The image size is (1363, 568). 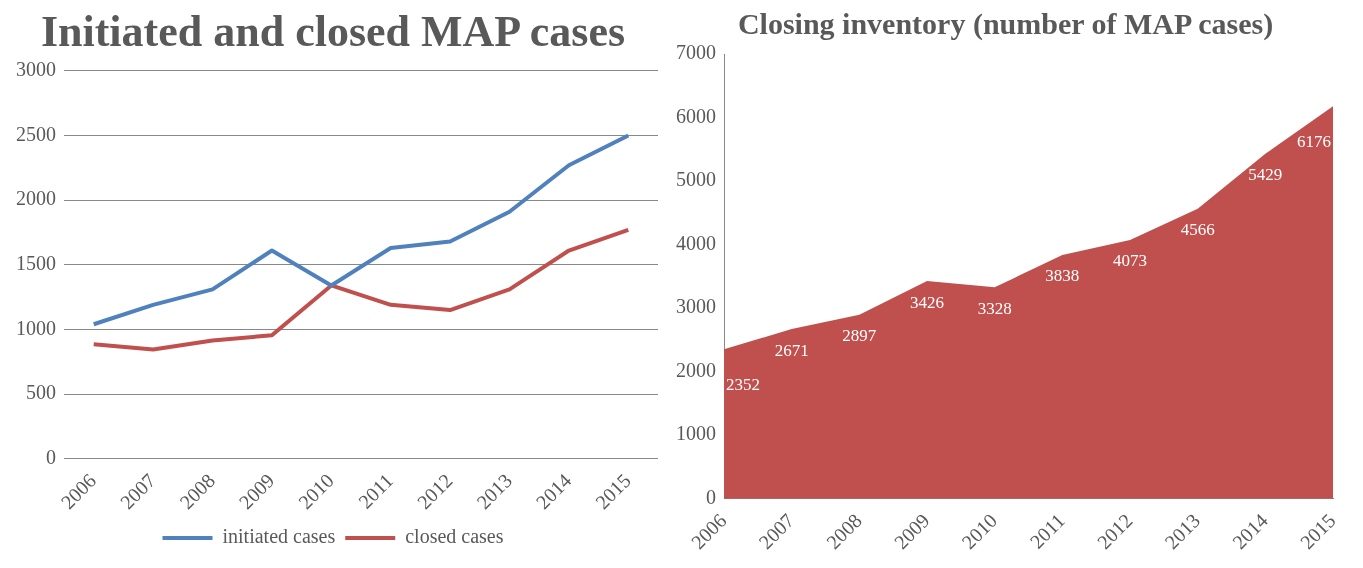 I want to click on data-label: 5429, so click(x=1265, y=175).